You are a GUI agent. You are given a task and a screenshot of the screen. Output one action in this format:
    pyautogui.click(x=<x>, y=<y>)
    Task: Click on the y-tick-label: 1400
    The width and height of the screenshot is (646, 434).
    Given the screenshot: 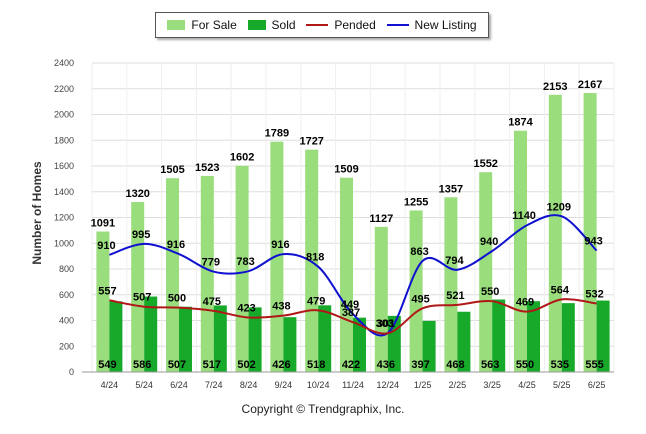 What is the action you would take?
    pyautogui.click(x=64, y=192)
    